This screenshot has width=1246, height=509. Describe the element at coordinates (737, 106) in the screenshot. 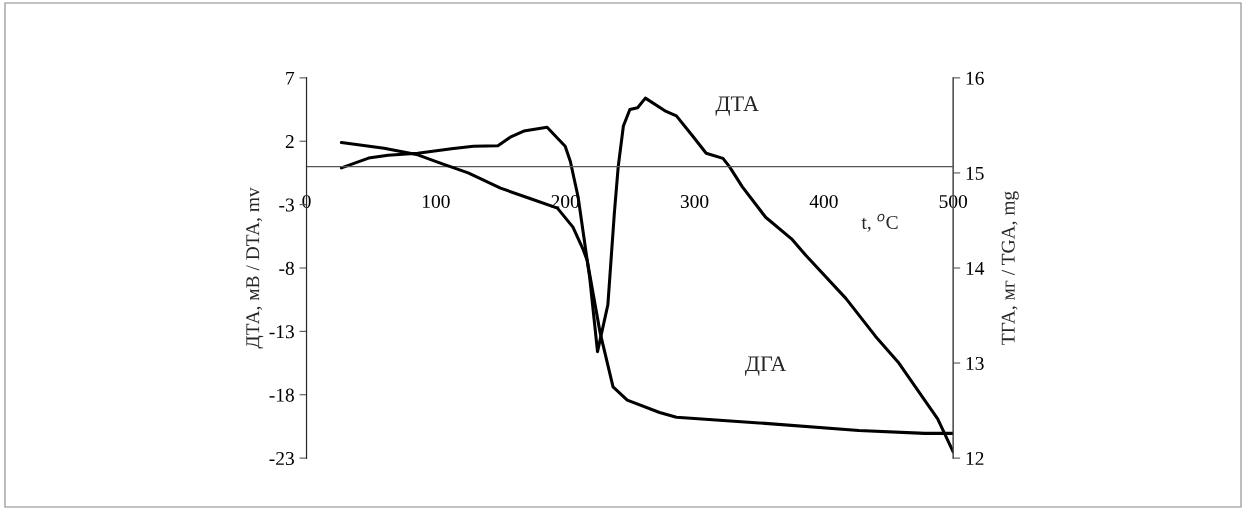

I see `annotation: ДТА` at that location.